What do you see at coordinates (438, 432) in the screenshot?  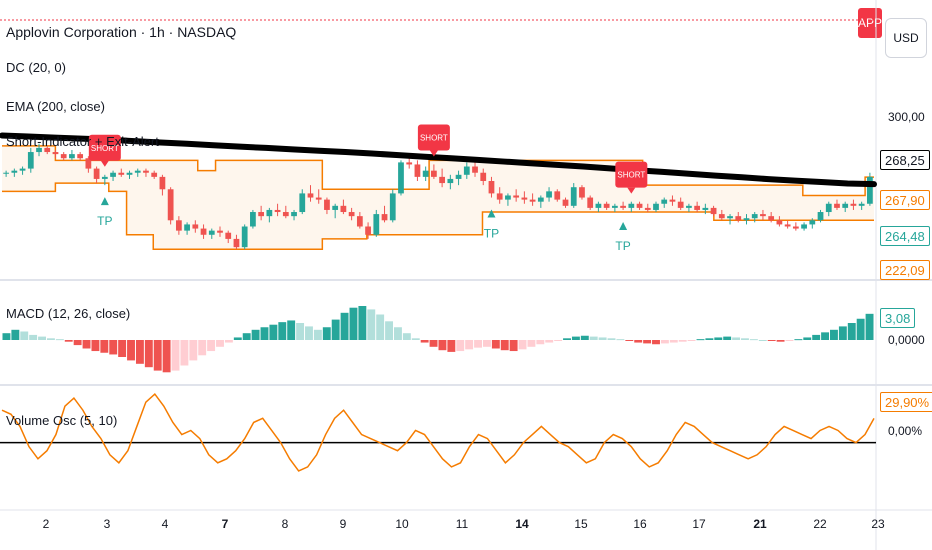 I see `volume-oscillator` at bounding box center [438, 432].